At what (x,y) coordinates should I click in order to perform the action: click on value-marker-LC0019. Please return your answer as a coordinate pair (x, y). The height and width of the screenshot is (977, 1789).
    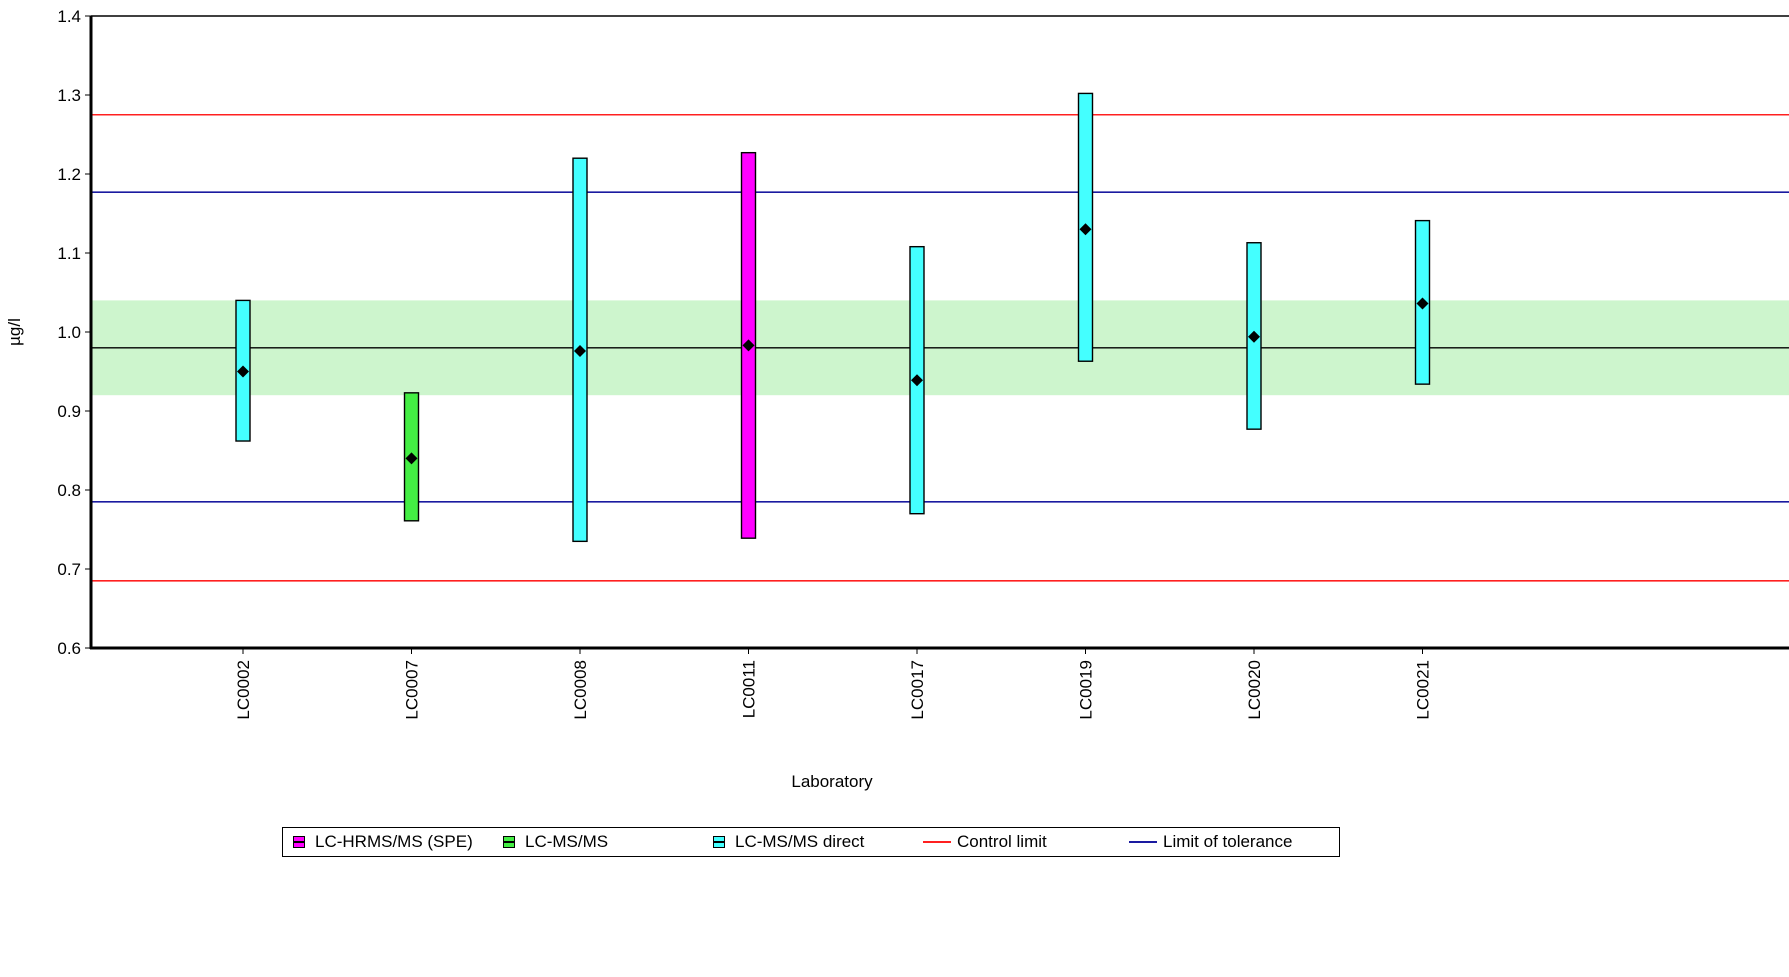
    Looking at the image, I should click on (1085, 229).